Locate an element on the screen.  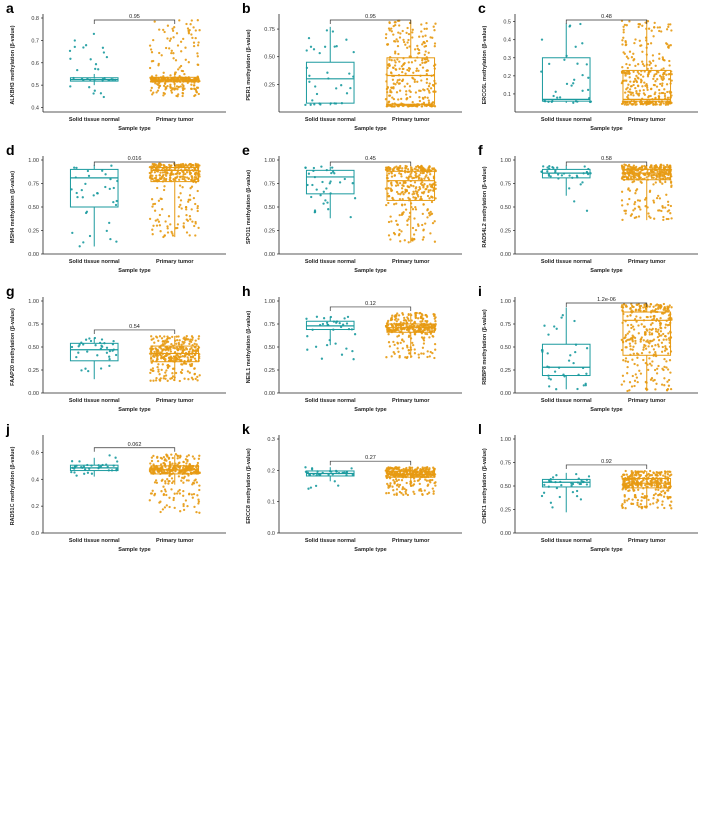
p-value-label: 0.54 is located at coordinates (134, 327).